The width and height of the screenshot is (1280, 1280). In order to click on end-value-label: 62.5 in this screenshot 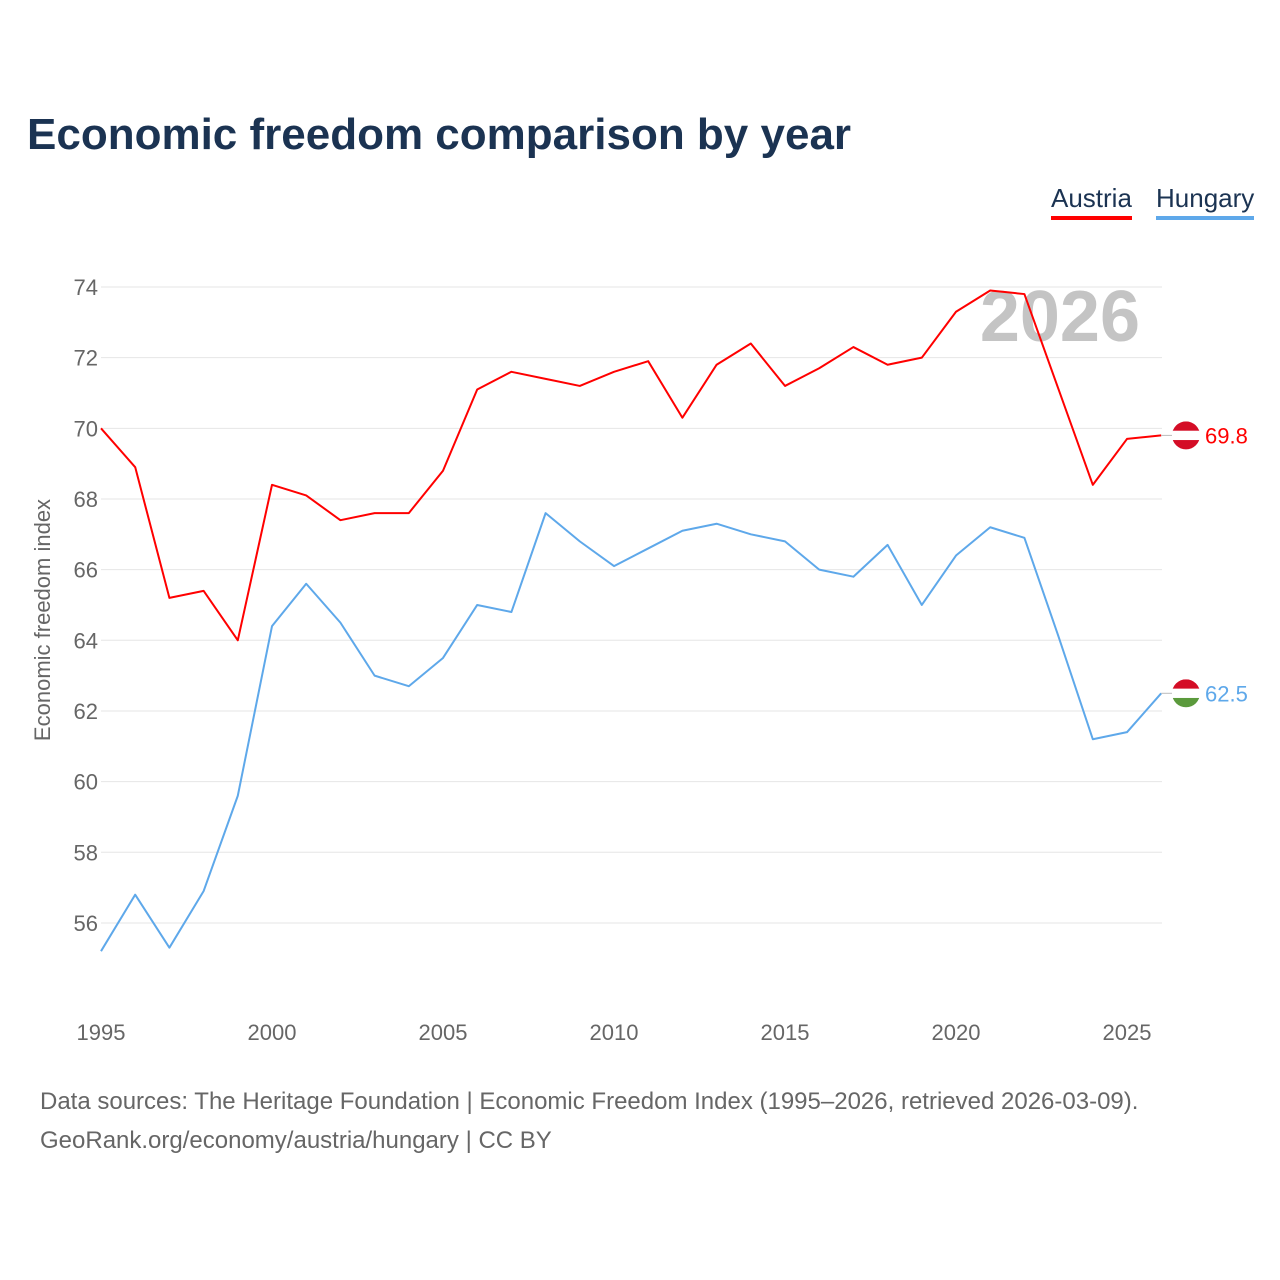, I will do `click(1226, 693)`.